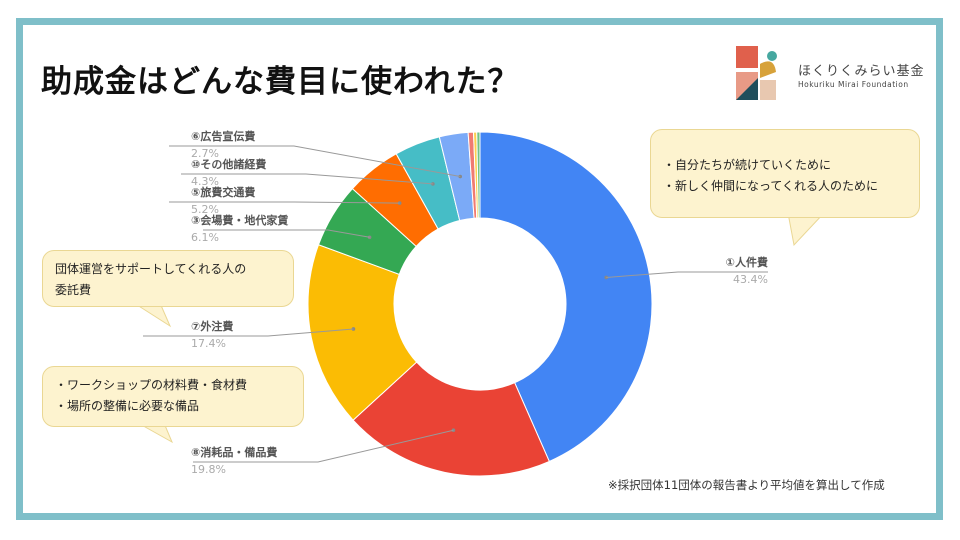 The width and height of the screenshot is (960, 540). What do you see at coordinates (228, 164) in the screenshot?
I see `slice-name-label: ⑩その他諸経費` at bounding box center [228, 164].